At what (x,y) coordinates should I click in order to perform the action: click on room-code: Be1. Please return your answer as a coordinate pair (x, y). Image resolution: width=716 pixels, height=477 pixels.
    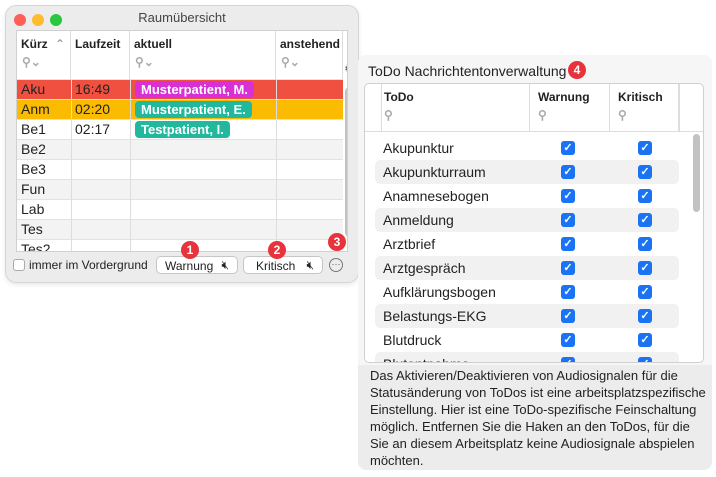
    Looking at the image, I should click on (33, 129).